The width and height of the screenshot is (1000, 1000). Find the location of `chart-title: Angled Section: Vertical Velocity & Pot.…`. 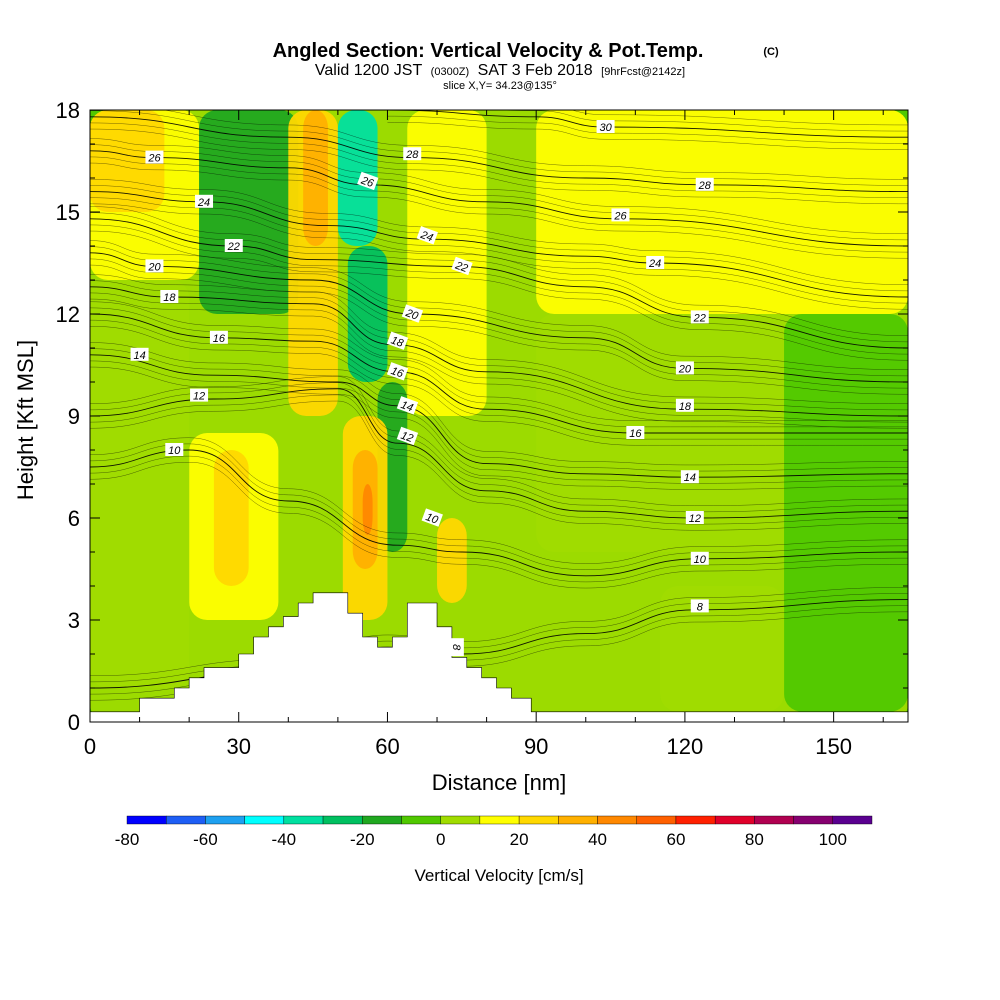

chart-title: Angled Section: Vertical Velocity & Pot.… is located at coordinates (488, 51).